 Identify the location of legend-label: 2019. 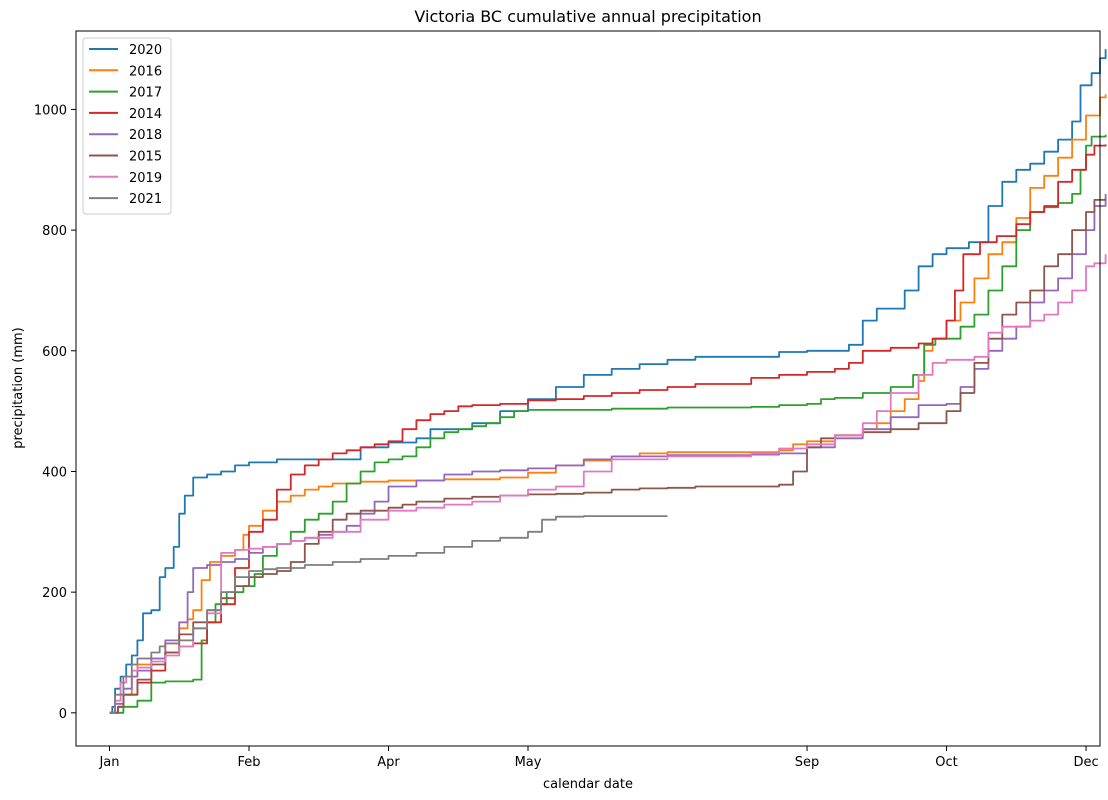
(145, 178).